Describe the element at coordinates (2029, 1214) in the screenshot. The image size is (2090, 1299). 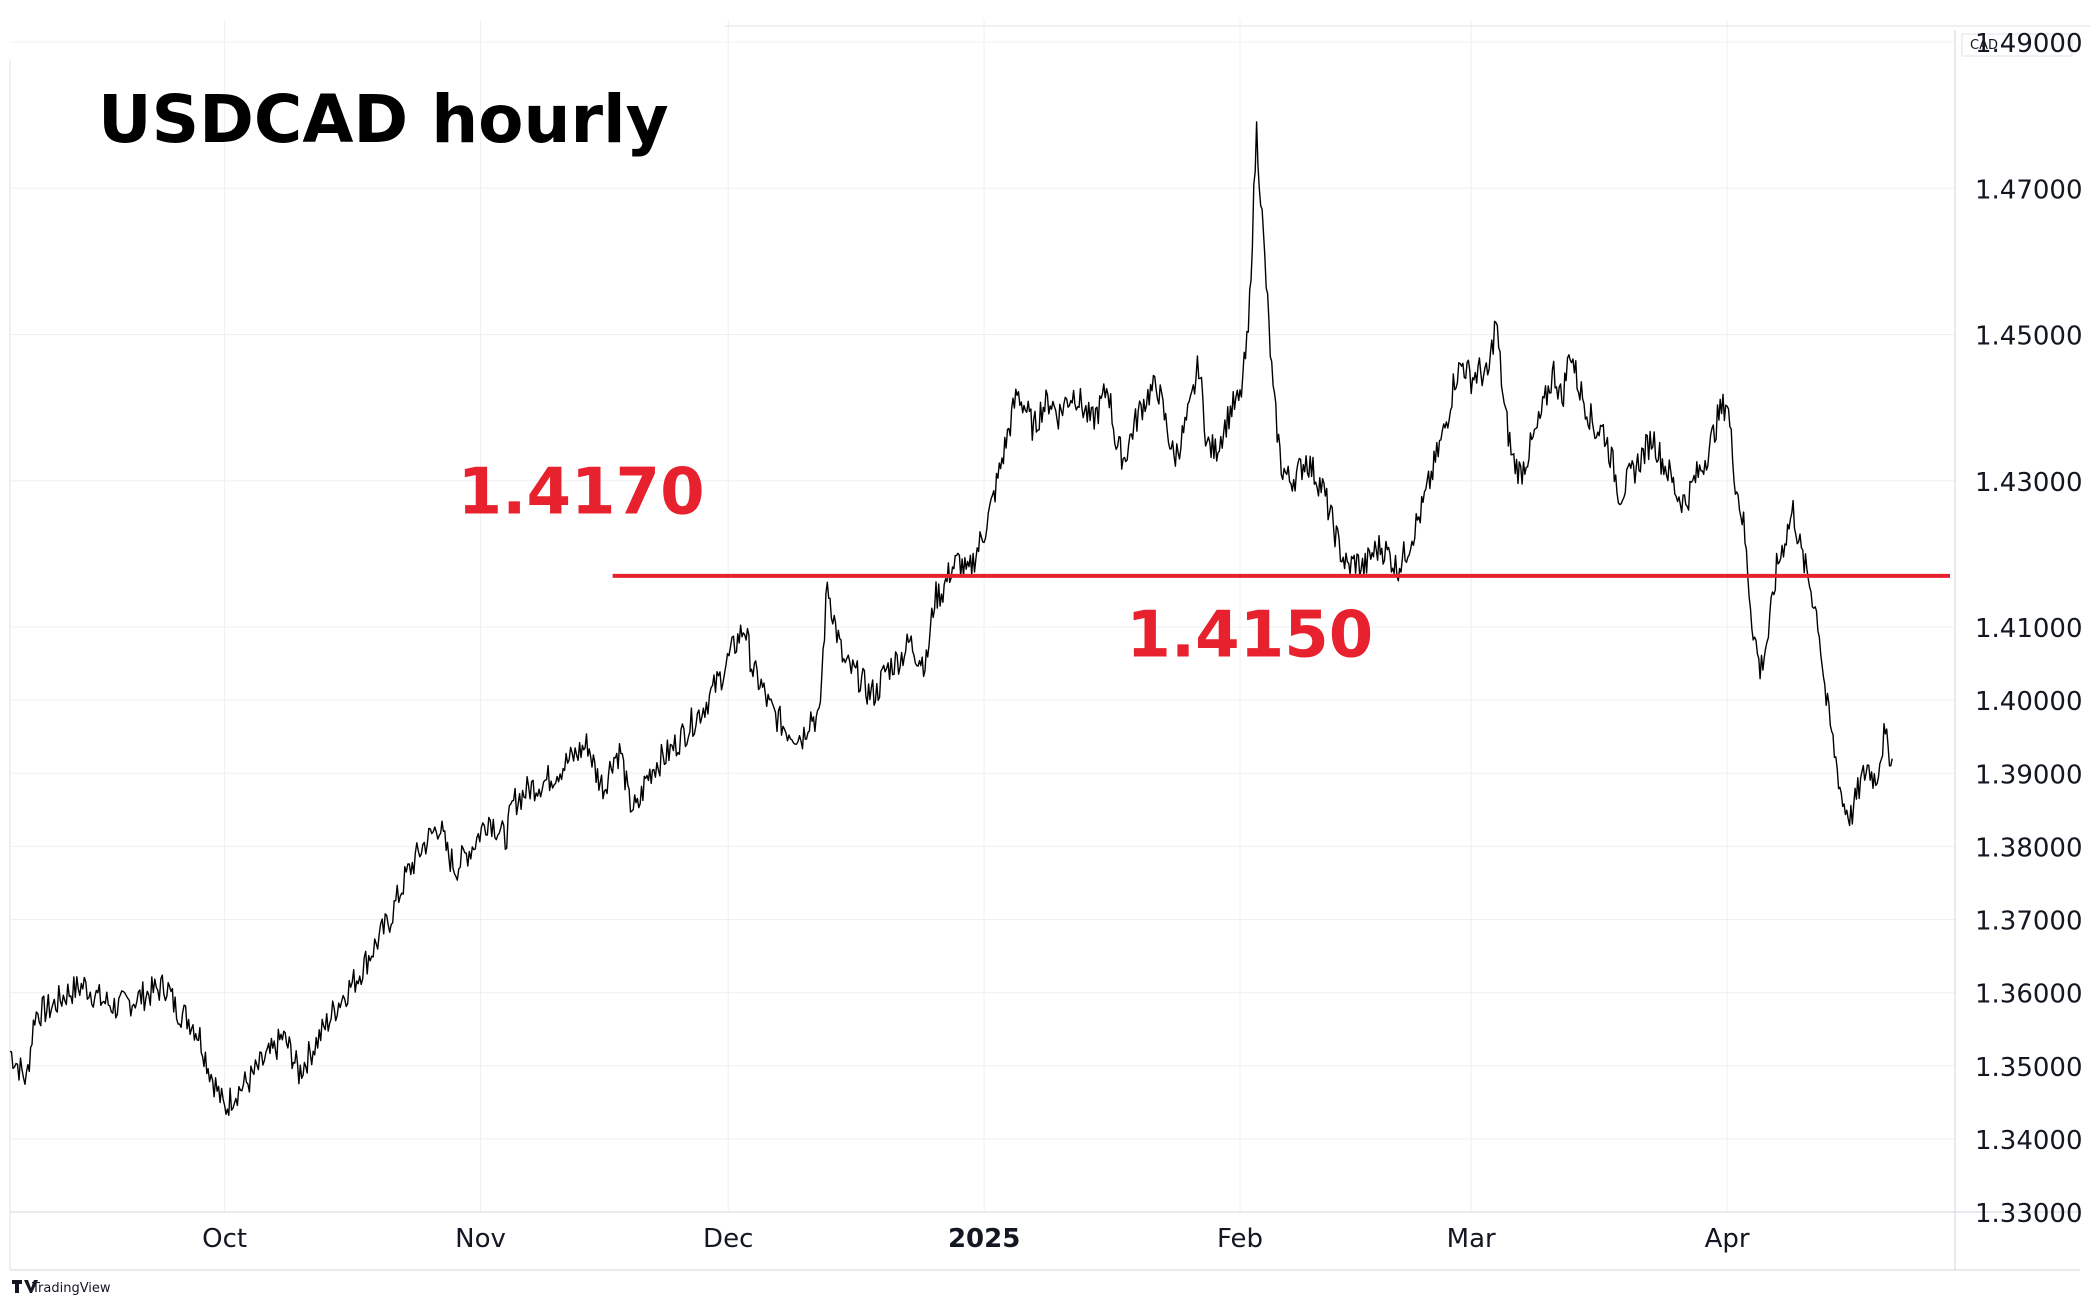
I see `y-tick-label: 1.33000` at that location.